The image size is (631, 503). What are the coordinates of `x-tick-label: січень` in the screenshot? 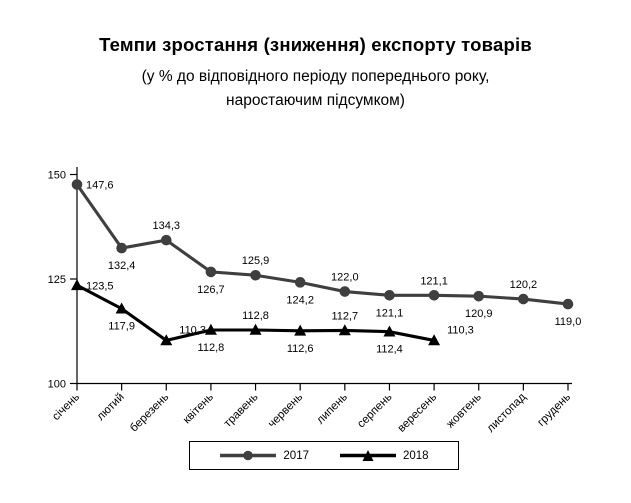 It's located at (66, 407).